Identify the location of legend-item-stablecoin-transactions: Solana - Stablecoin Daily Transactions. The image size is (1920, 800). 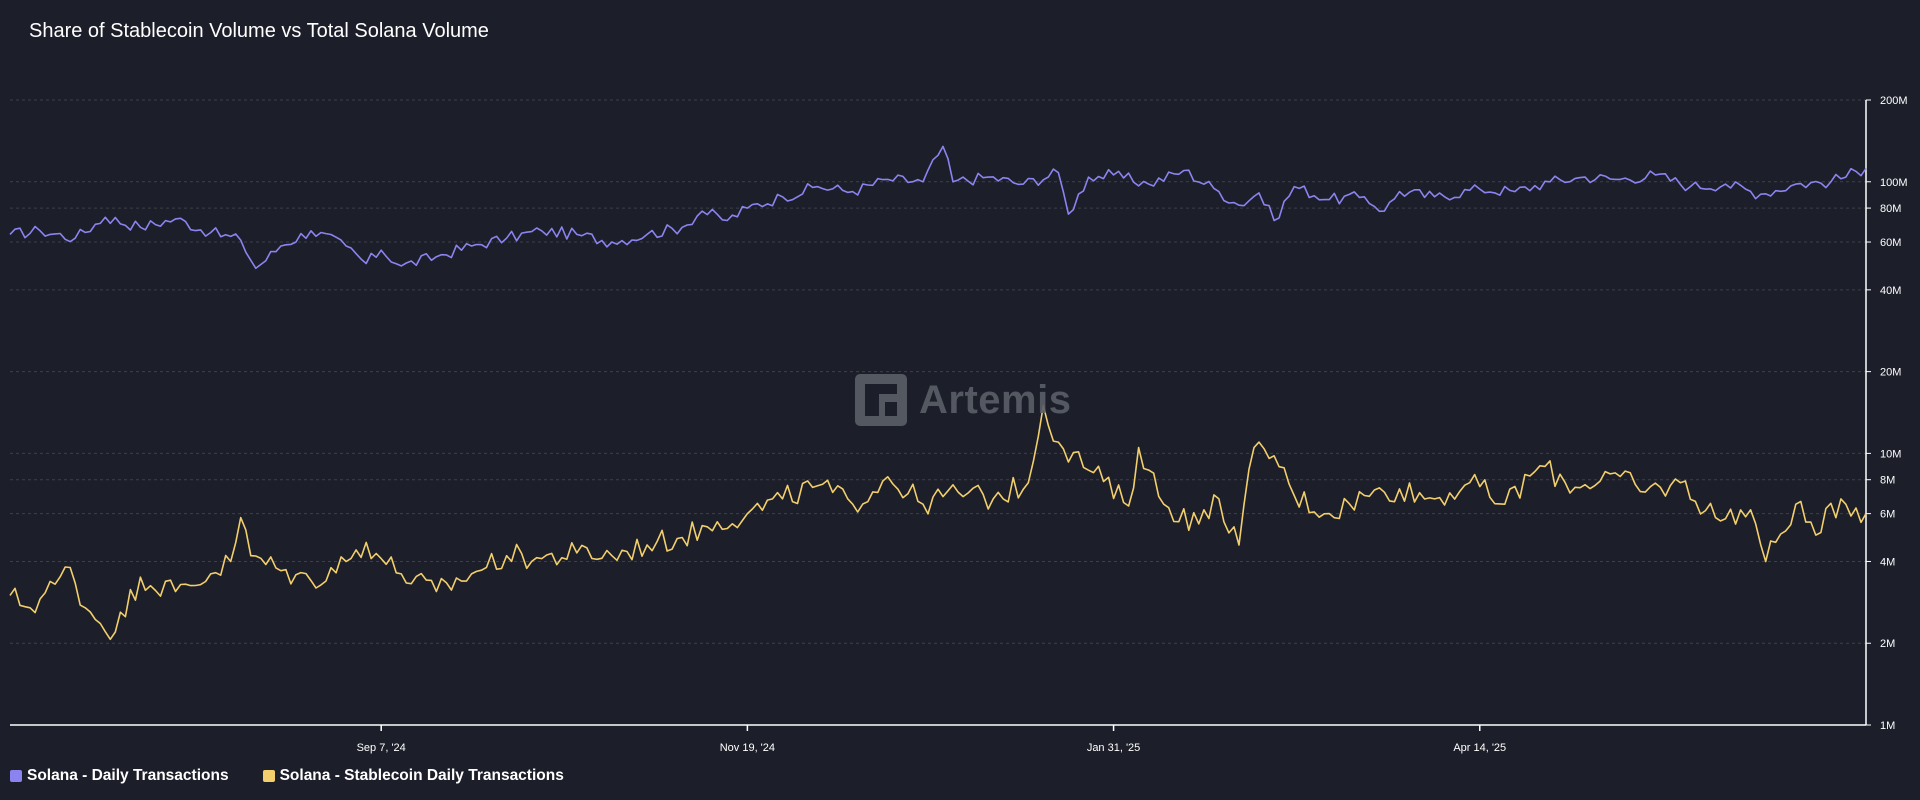
(413, 776).